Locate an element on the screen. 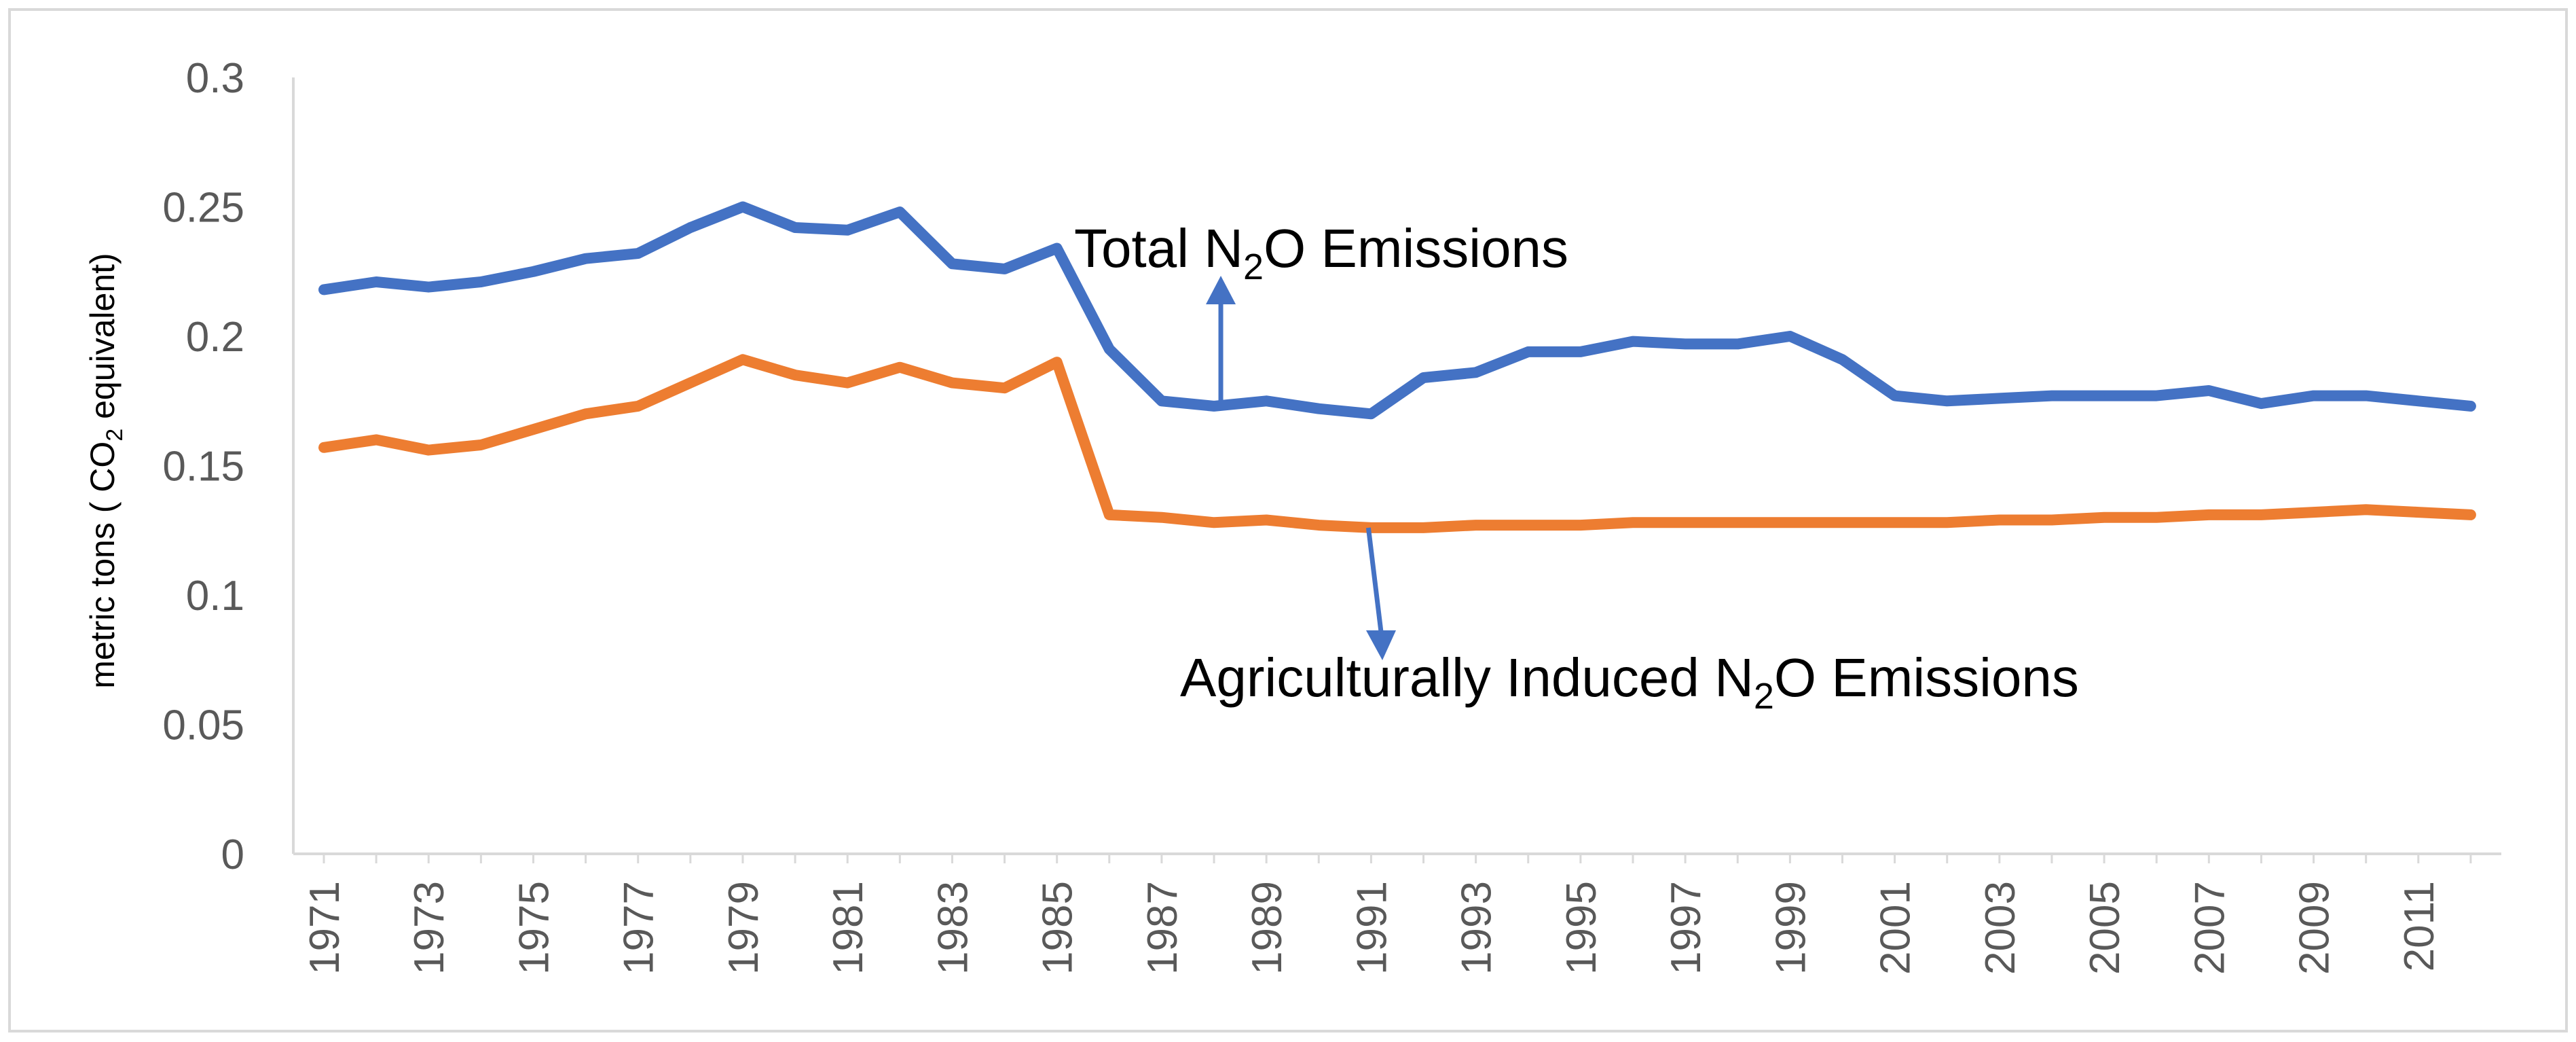 The width and height of the screenshot is (2576, 1042). x-tick-label: 1991 is located at coordinates (1371, 928).